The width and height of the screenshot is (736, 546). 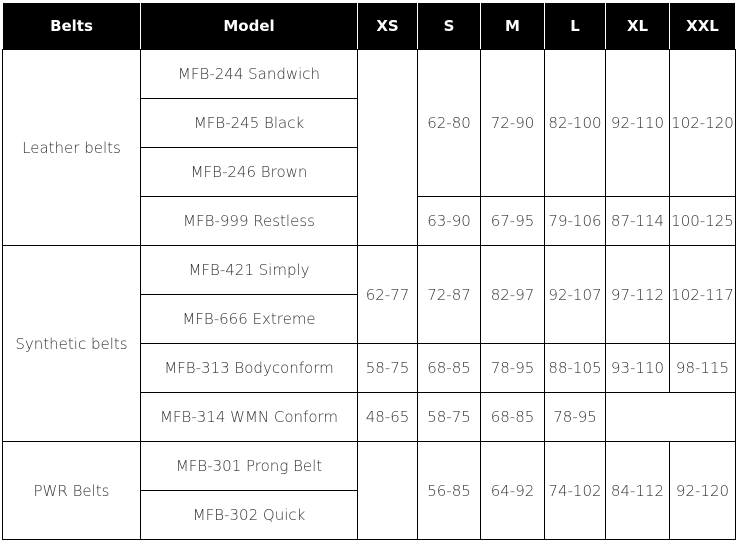 I want to click on model-cell: MFB-313 Bodyconform, so click(x=249, y=368).